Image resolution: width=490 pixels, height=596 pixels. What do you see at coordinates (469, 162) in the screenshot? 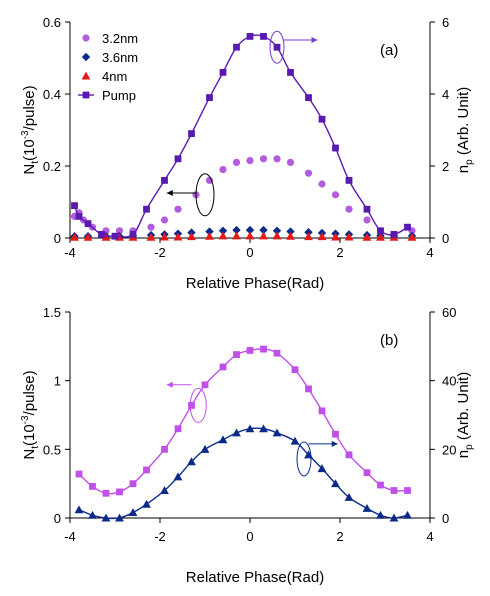
I see `right-ylabel-part-1: p` at bounding box center [469, 162].